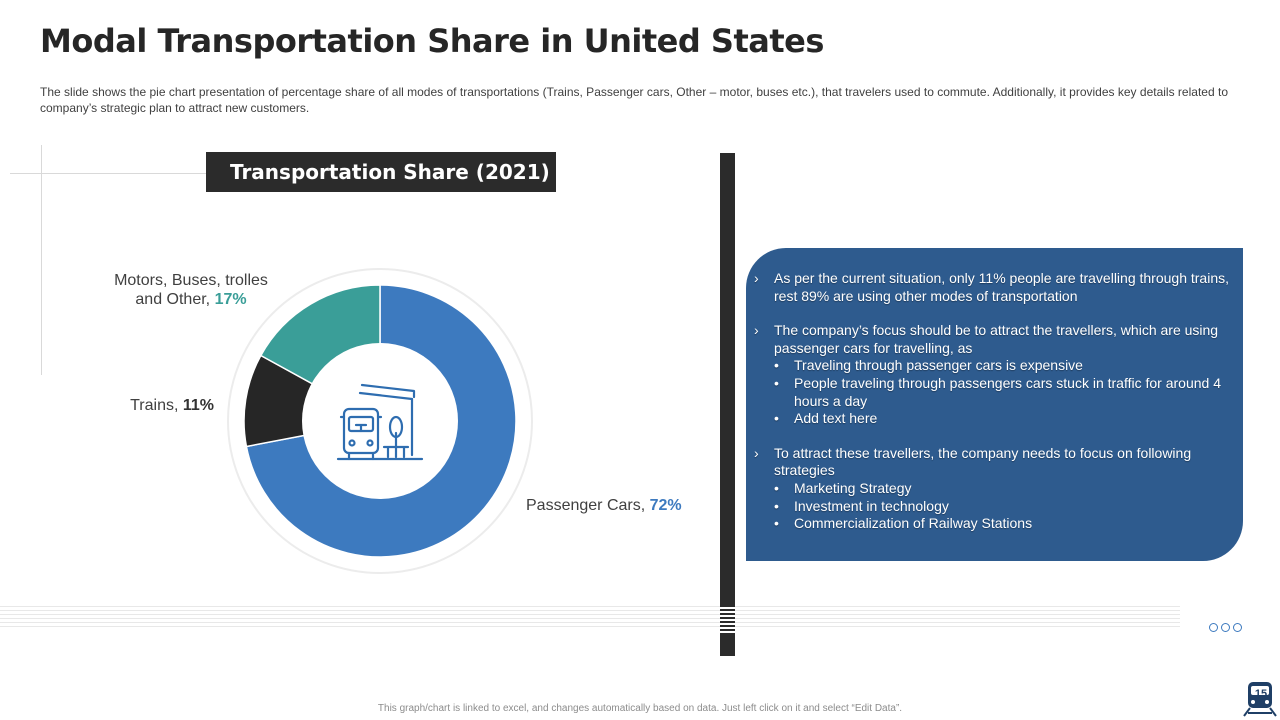  I want to click on label-cars-name: Passenger Cars,, so click(588, 505).